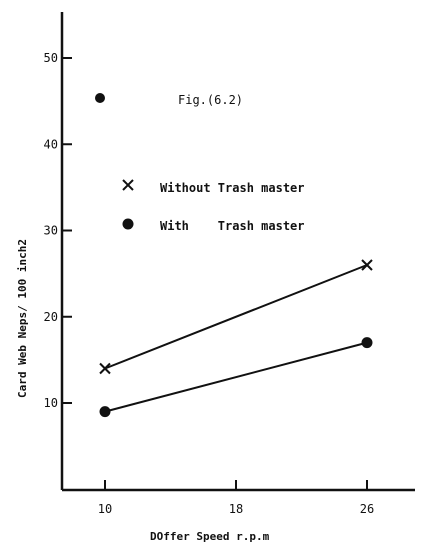 This screenshot has width=427, height=553. I want to click on x-axis-label: DOffer Speed r.p.m, so click(210, 536).